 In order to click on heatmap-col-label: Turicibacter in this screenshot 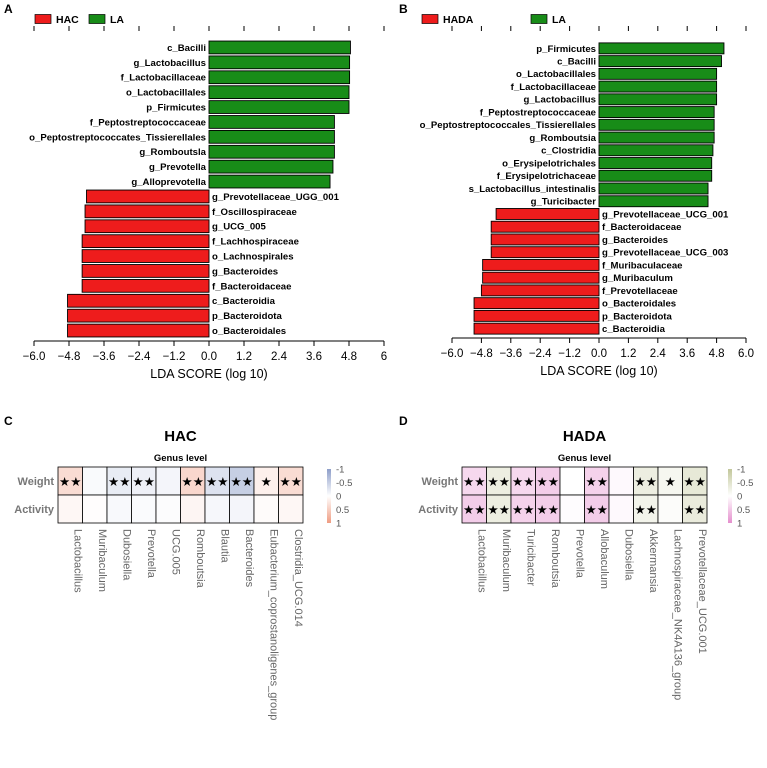, I will do `click(530, 557)`.